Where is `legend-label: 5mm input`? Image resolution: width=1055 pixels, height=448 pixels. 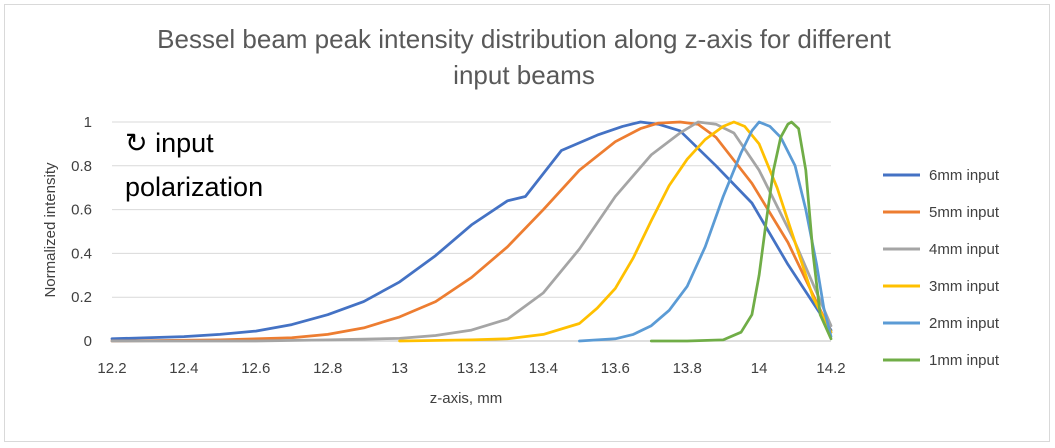 legend-label: 5mm input is located at coordinates (964, 212).